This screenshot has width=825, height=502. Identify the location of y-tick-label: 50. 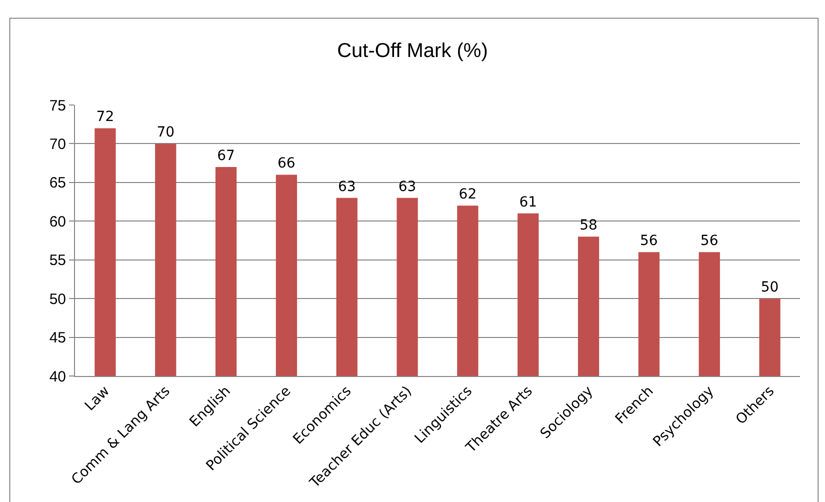
(57, 299).